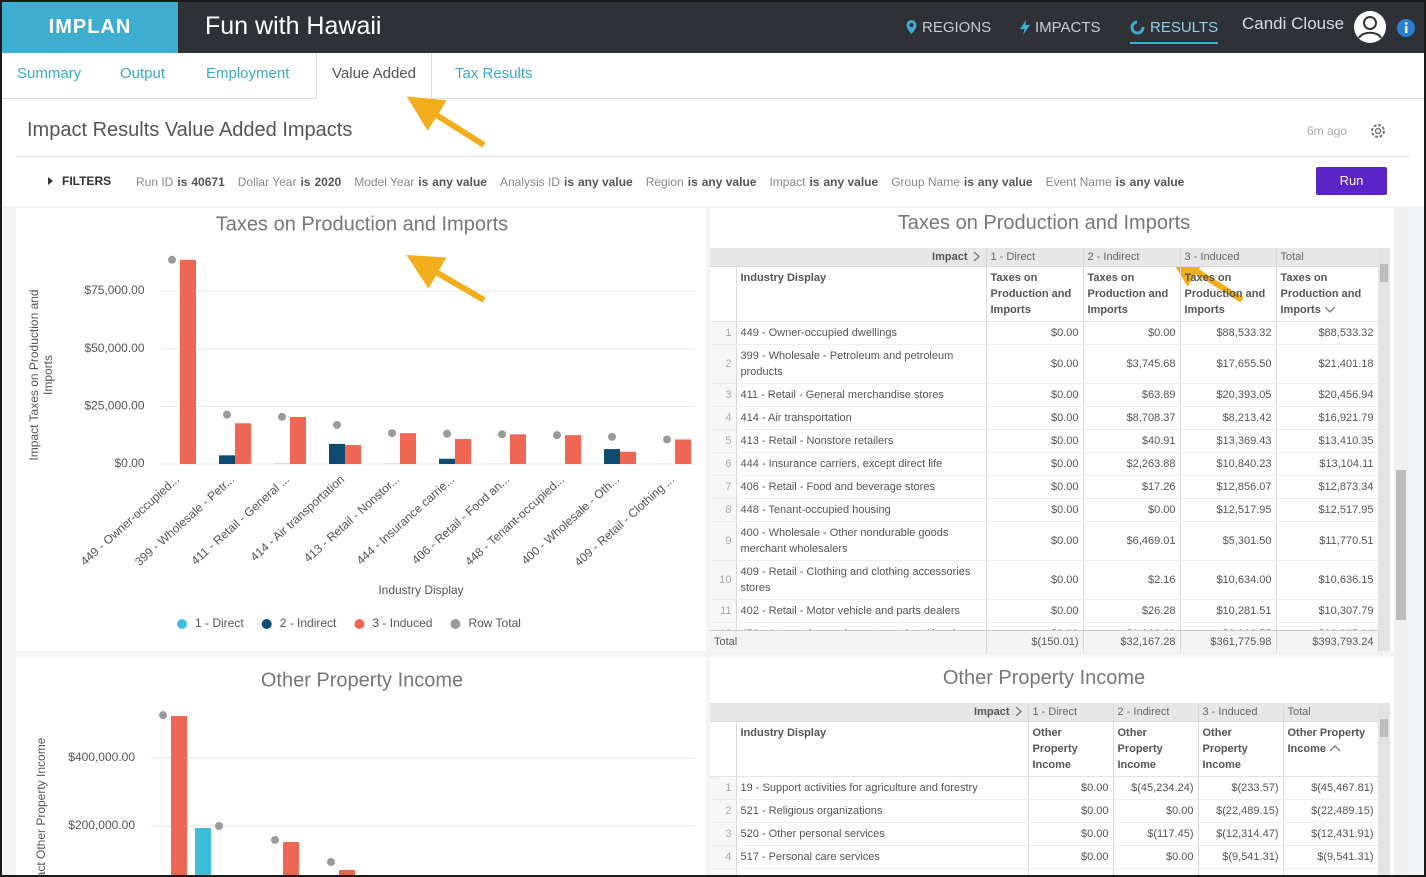  What do you see at coordinates (48, 375) in the screenshot?
I see `y-axis-label-line: Imports` at bounding box center [48, 375].